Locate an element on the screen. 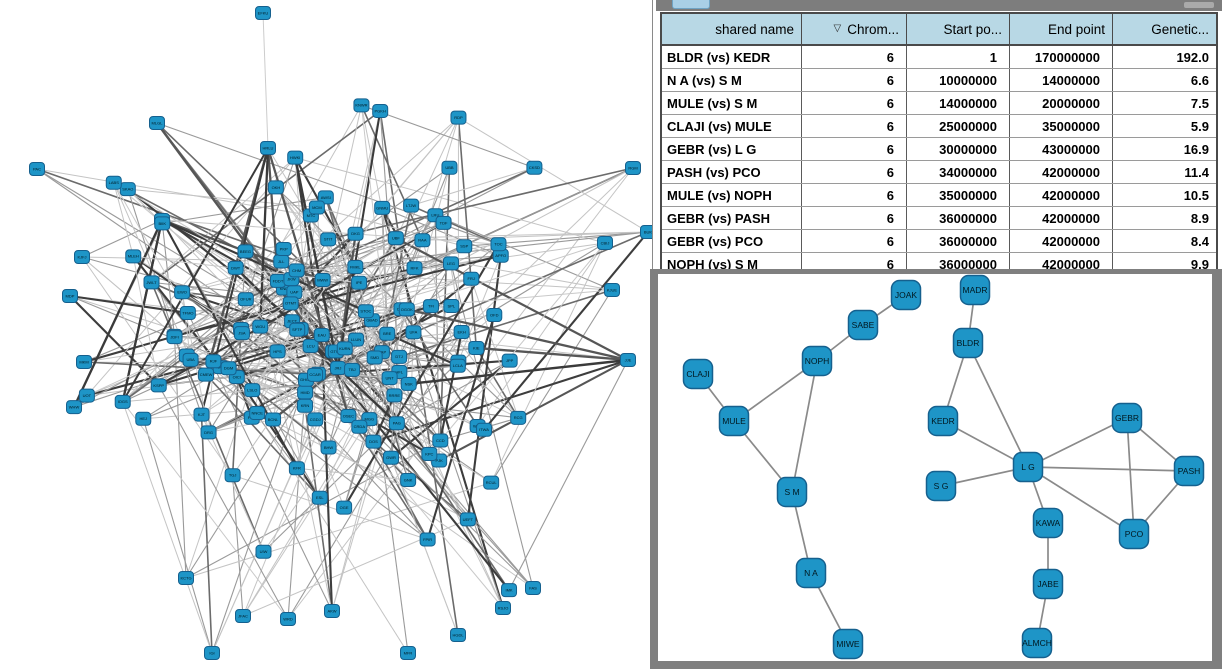 The height and width of the screenshot is (669, 1222). network-node: JOAK is located at coordinates (906, 295).